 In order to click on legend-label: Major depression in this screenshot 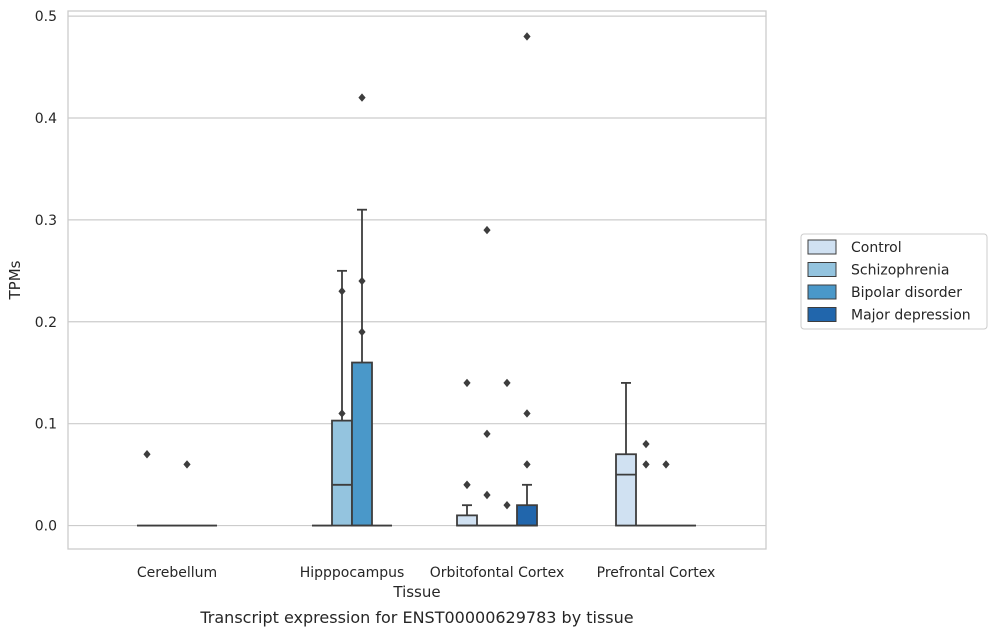, I will do `click(911, 316)`.